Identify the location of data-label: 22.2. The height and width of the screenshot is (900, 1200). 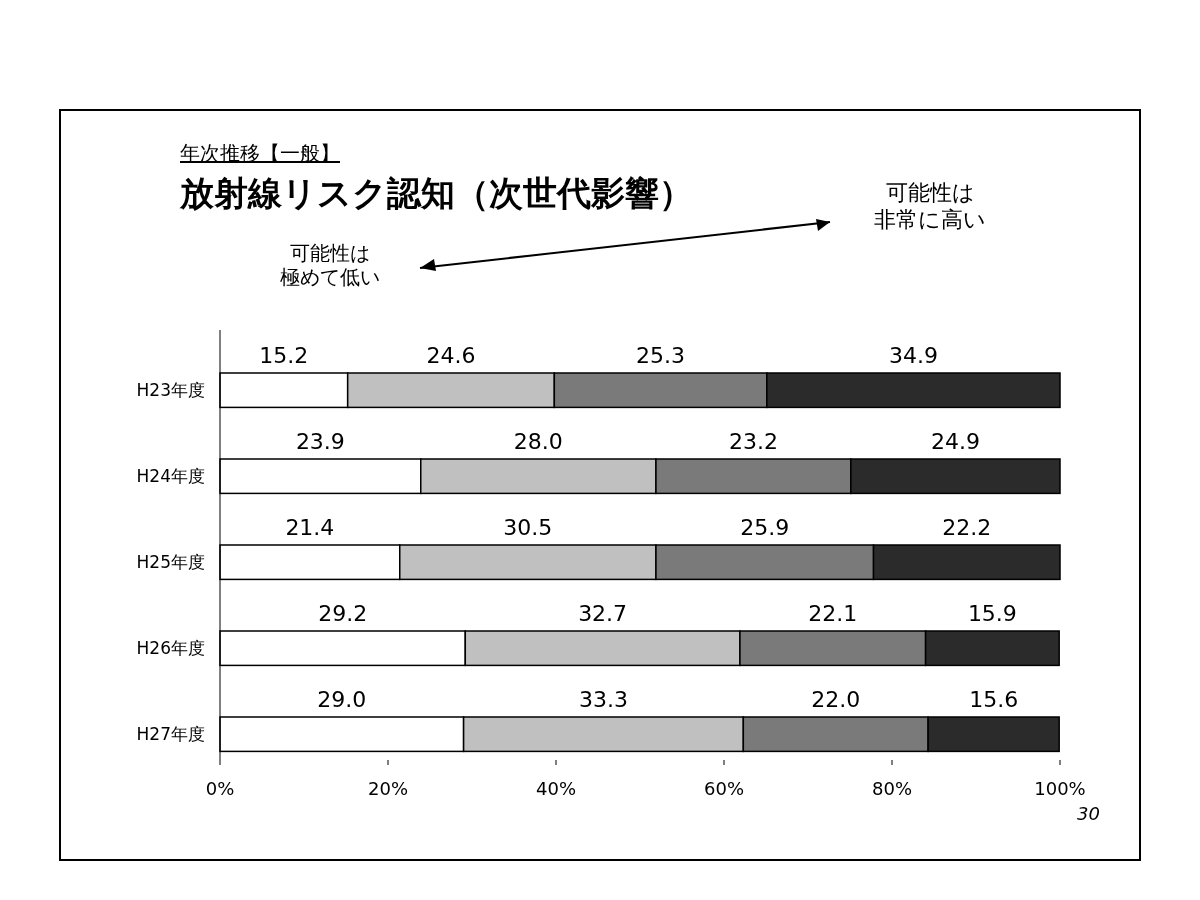
(967, 527).